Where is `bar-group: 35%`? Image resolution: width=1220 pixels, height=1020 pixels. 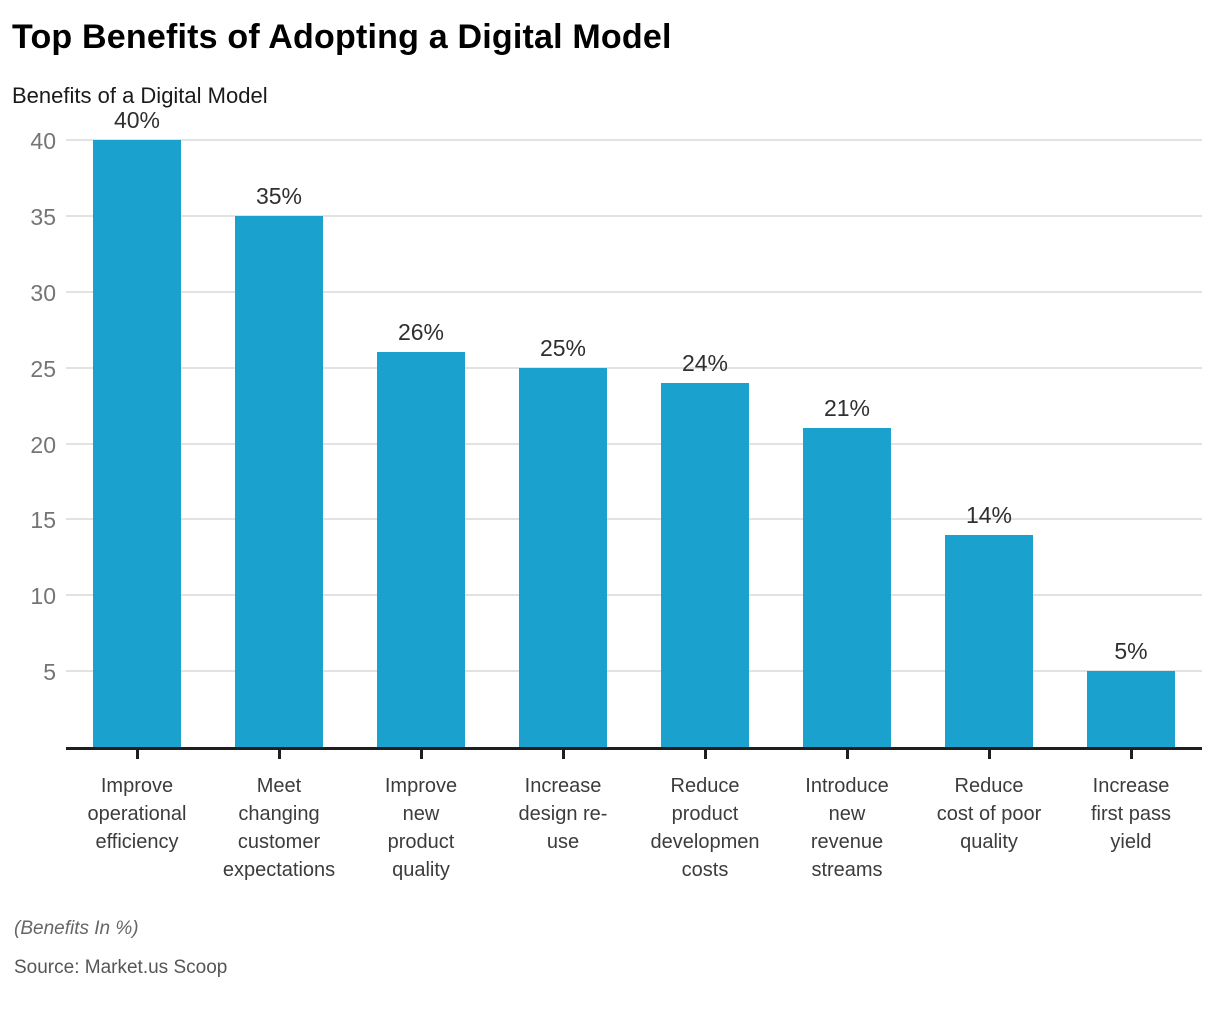
bar-group: 35% is located at coordinates (279, 436).